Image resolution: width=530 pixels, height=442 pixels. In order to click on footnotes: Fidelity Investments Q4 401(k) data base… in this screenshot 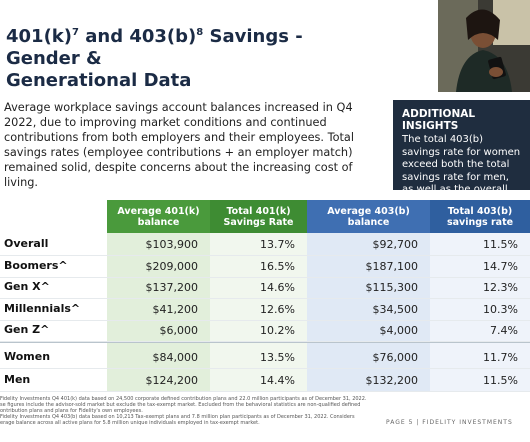, I will do `click(200, 411)`.